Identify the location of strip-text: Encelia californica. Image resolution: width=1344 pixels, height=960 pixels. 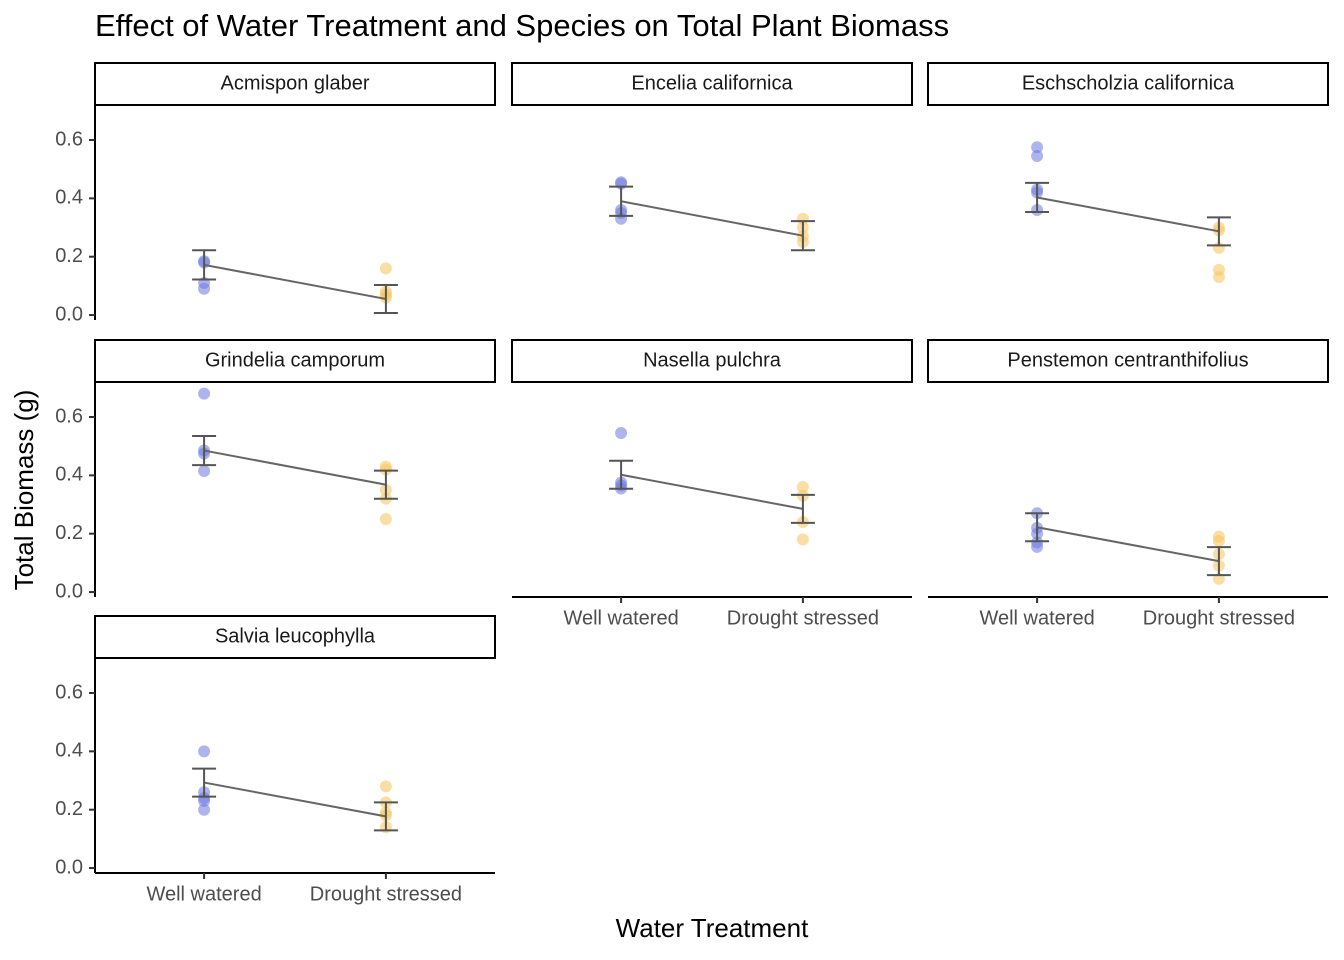
(712, 83).